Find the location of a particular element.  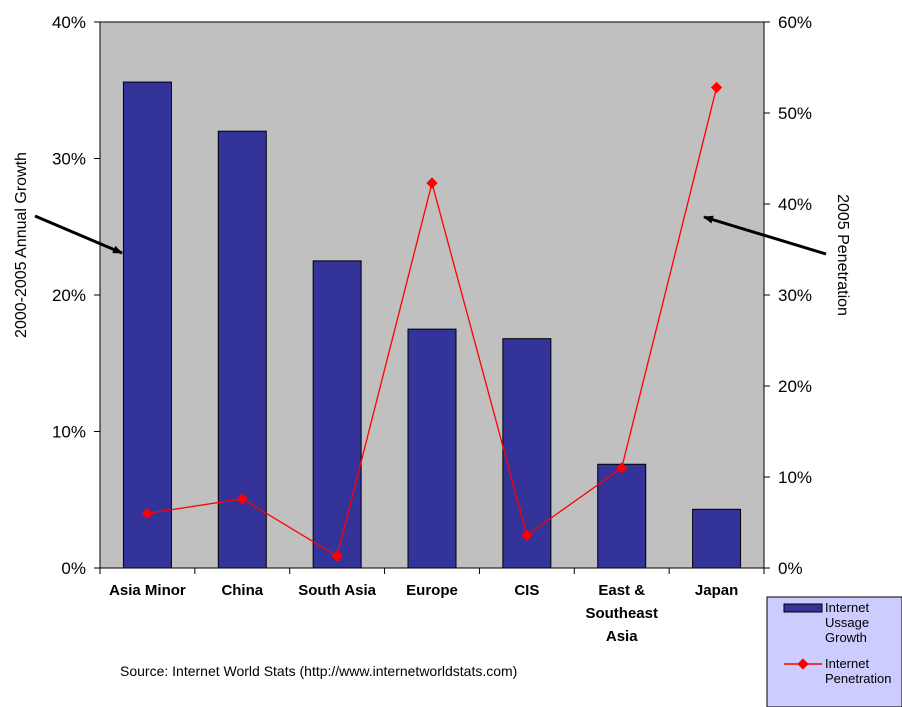

legend-bar-swatch is located at coordinates (803, 608).